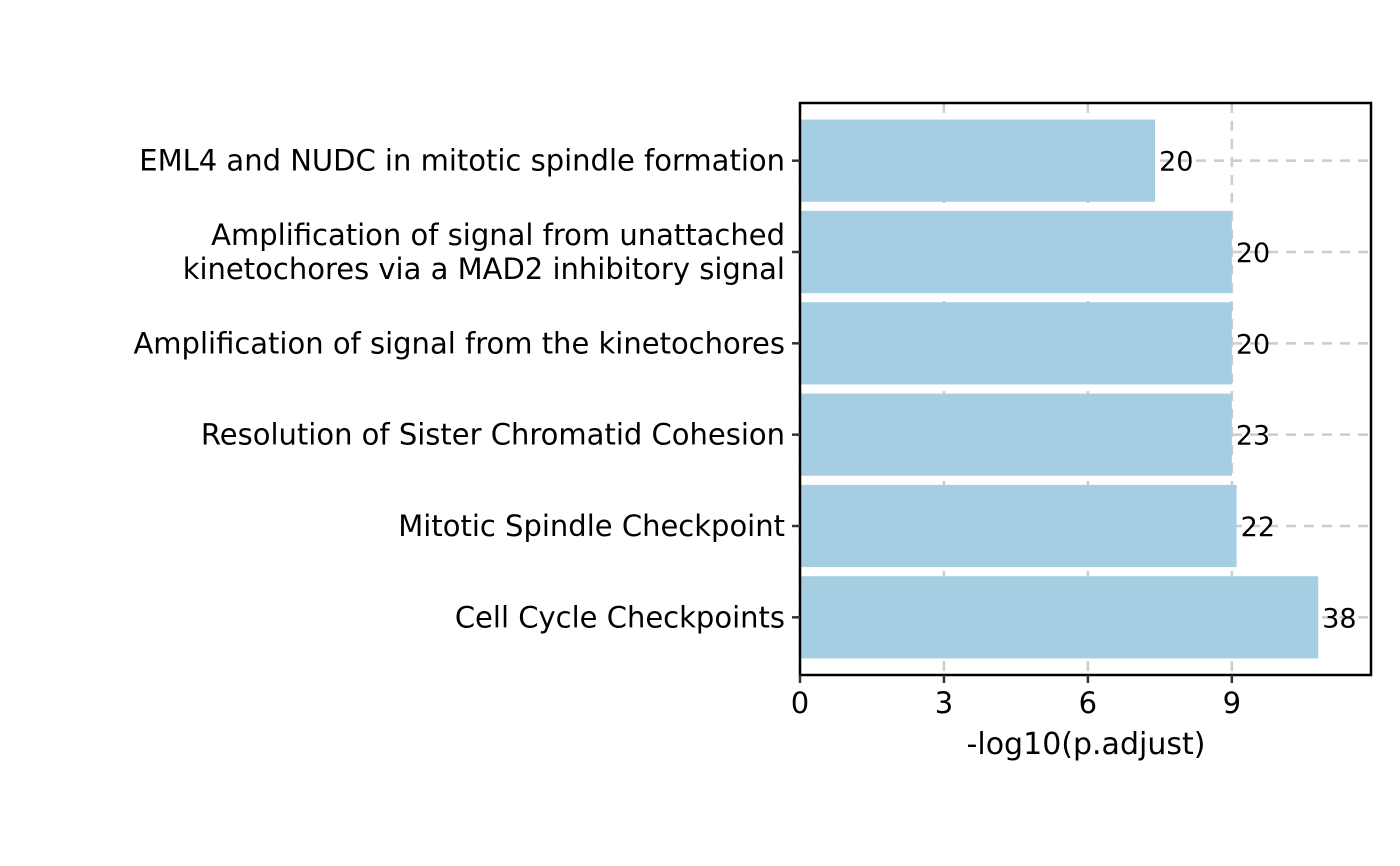  I want to click on category-label: Mitotic Spindle Checkpoint, so click(591, 526).